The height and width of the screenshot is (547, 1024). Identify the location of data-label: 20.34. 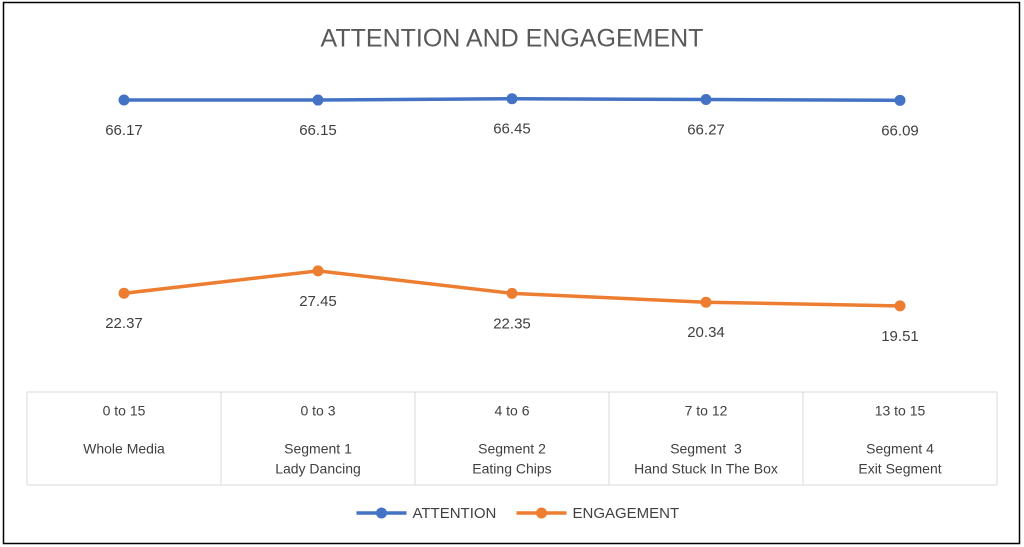
(706, 332).